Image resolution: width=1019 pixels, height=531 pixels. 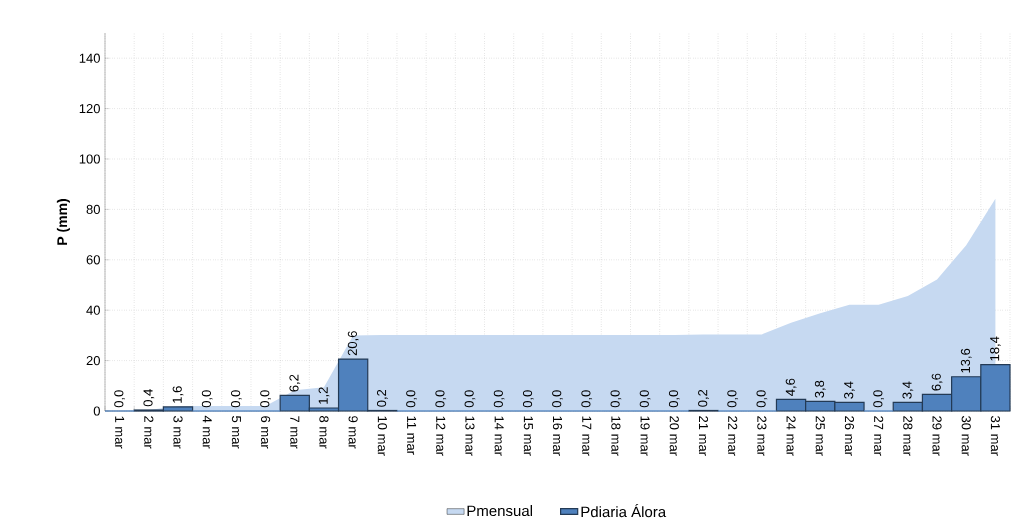 What do you see at coordinates (93, 360) in the screenshot?
I see `y-tick-label: 20` at bounding box center [93, 360].